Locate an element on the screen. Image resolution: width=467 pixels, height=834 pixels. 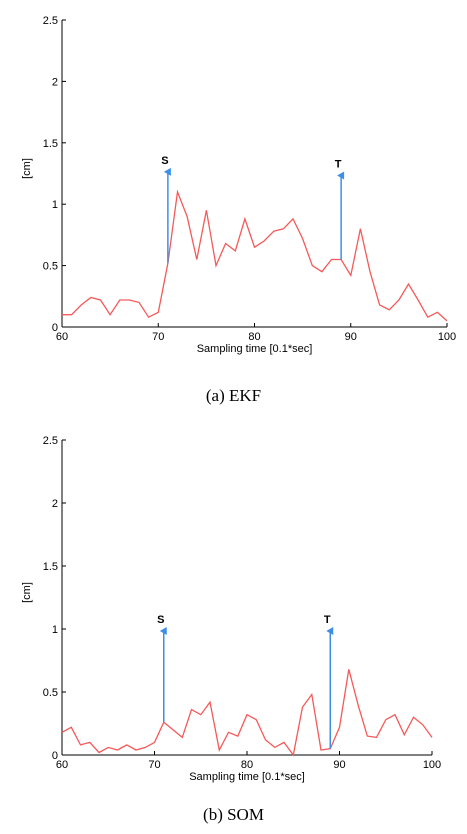
ekf-caption: (a) EKF is located at coordinates (233, 395).